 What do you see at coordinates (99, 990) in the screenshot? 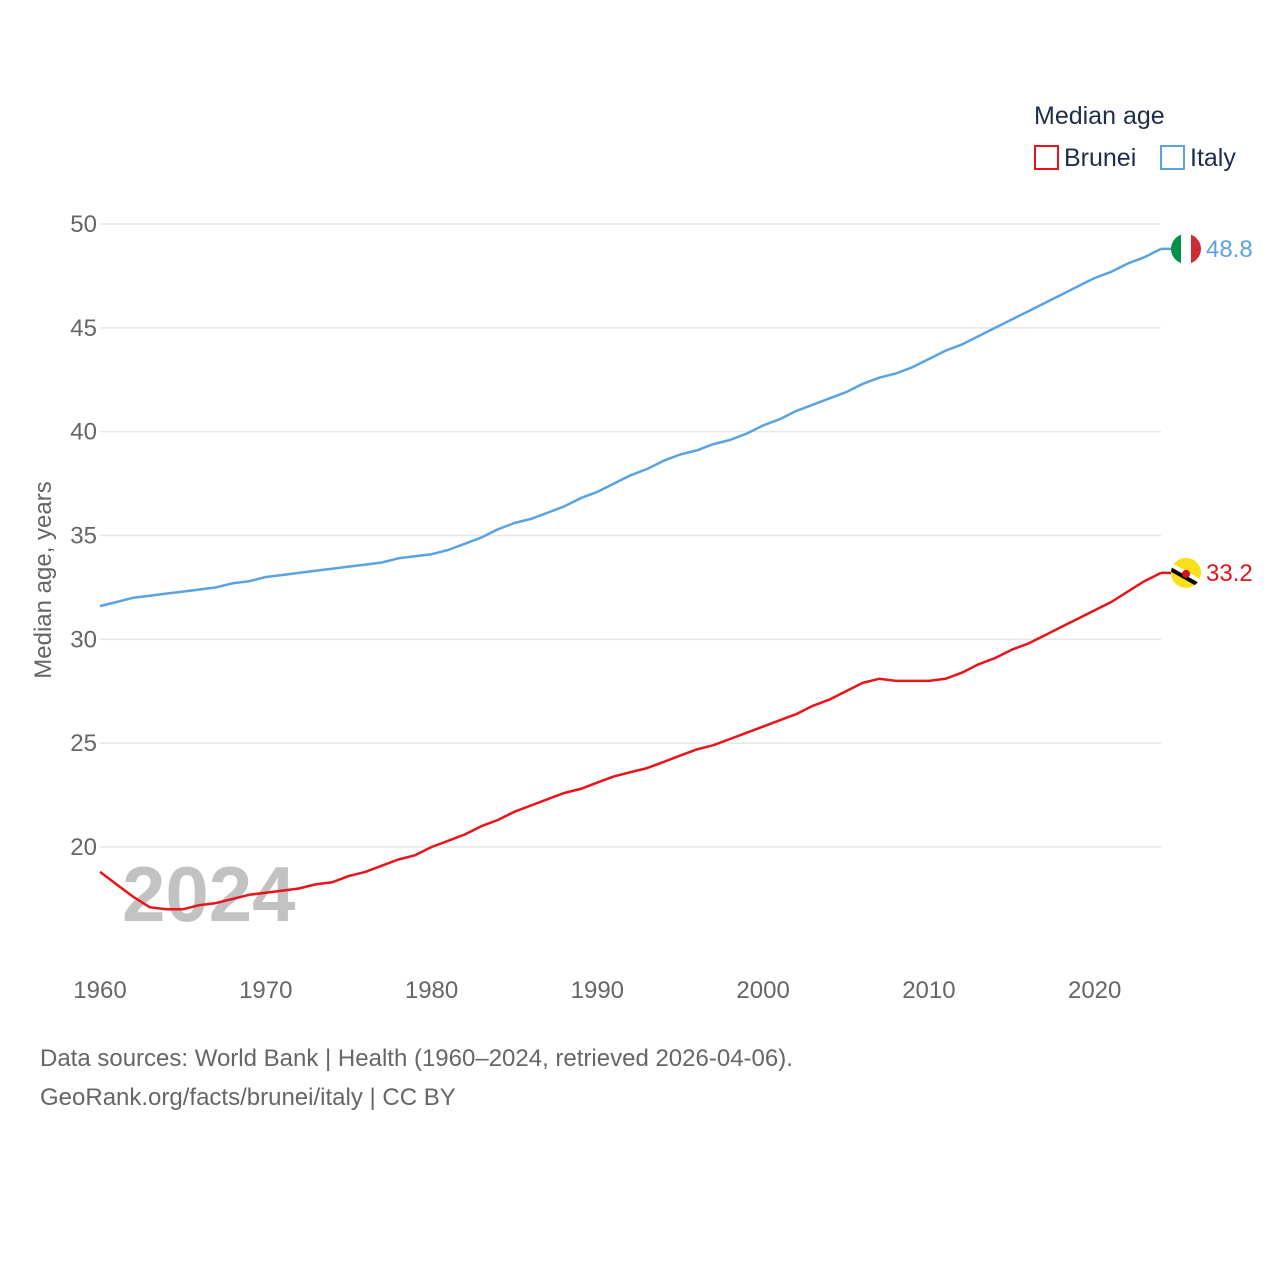
I see `x-tick-label: 1960` at bounding box center [99, 990].